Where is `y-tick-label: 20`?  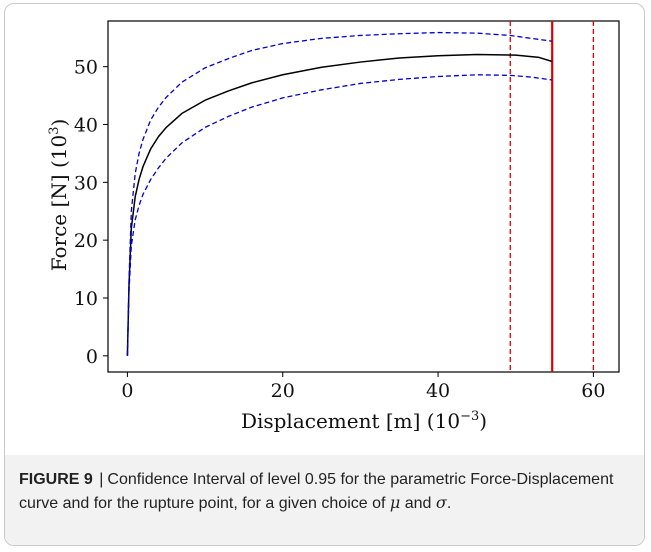 y-tick-label: 20 is located at coordinates (86, 241).